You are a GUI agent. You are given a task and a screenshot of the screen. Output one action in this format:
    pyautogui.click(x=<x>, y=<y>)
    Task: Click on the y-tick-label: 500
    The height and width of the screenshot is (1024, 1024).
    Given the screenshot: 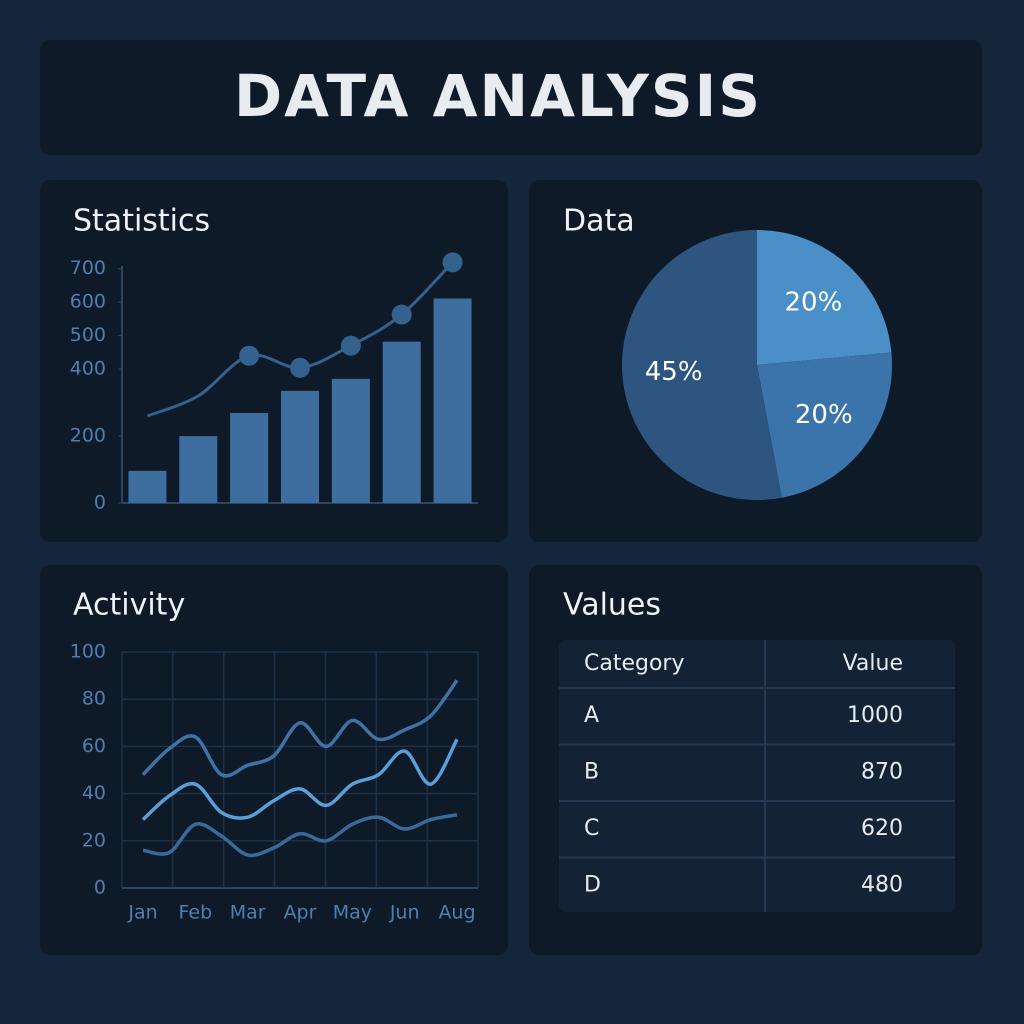 What is the action you would take?
    pyautogui.click(x=88, y=335)
    